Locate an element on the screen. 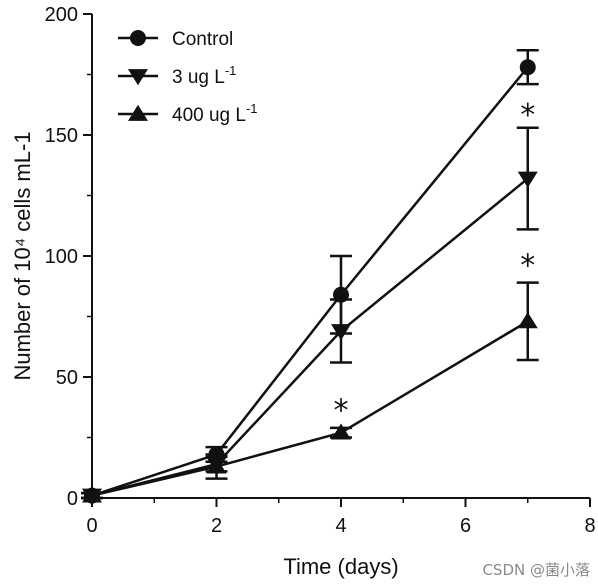  x-tick-label: 0 is located at coordinates (91, 526).